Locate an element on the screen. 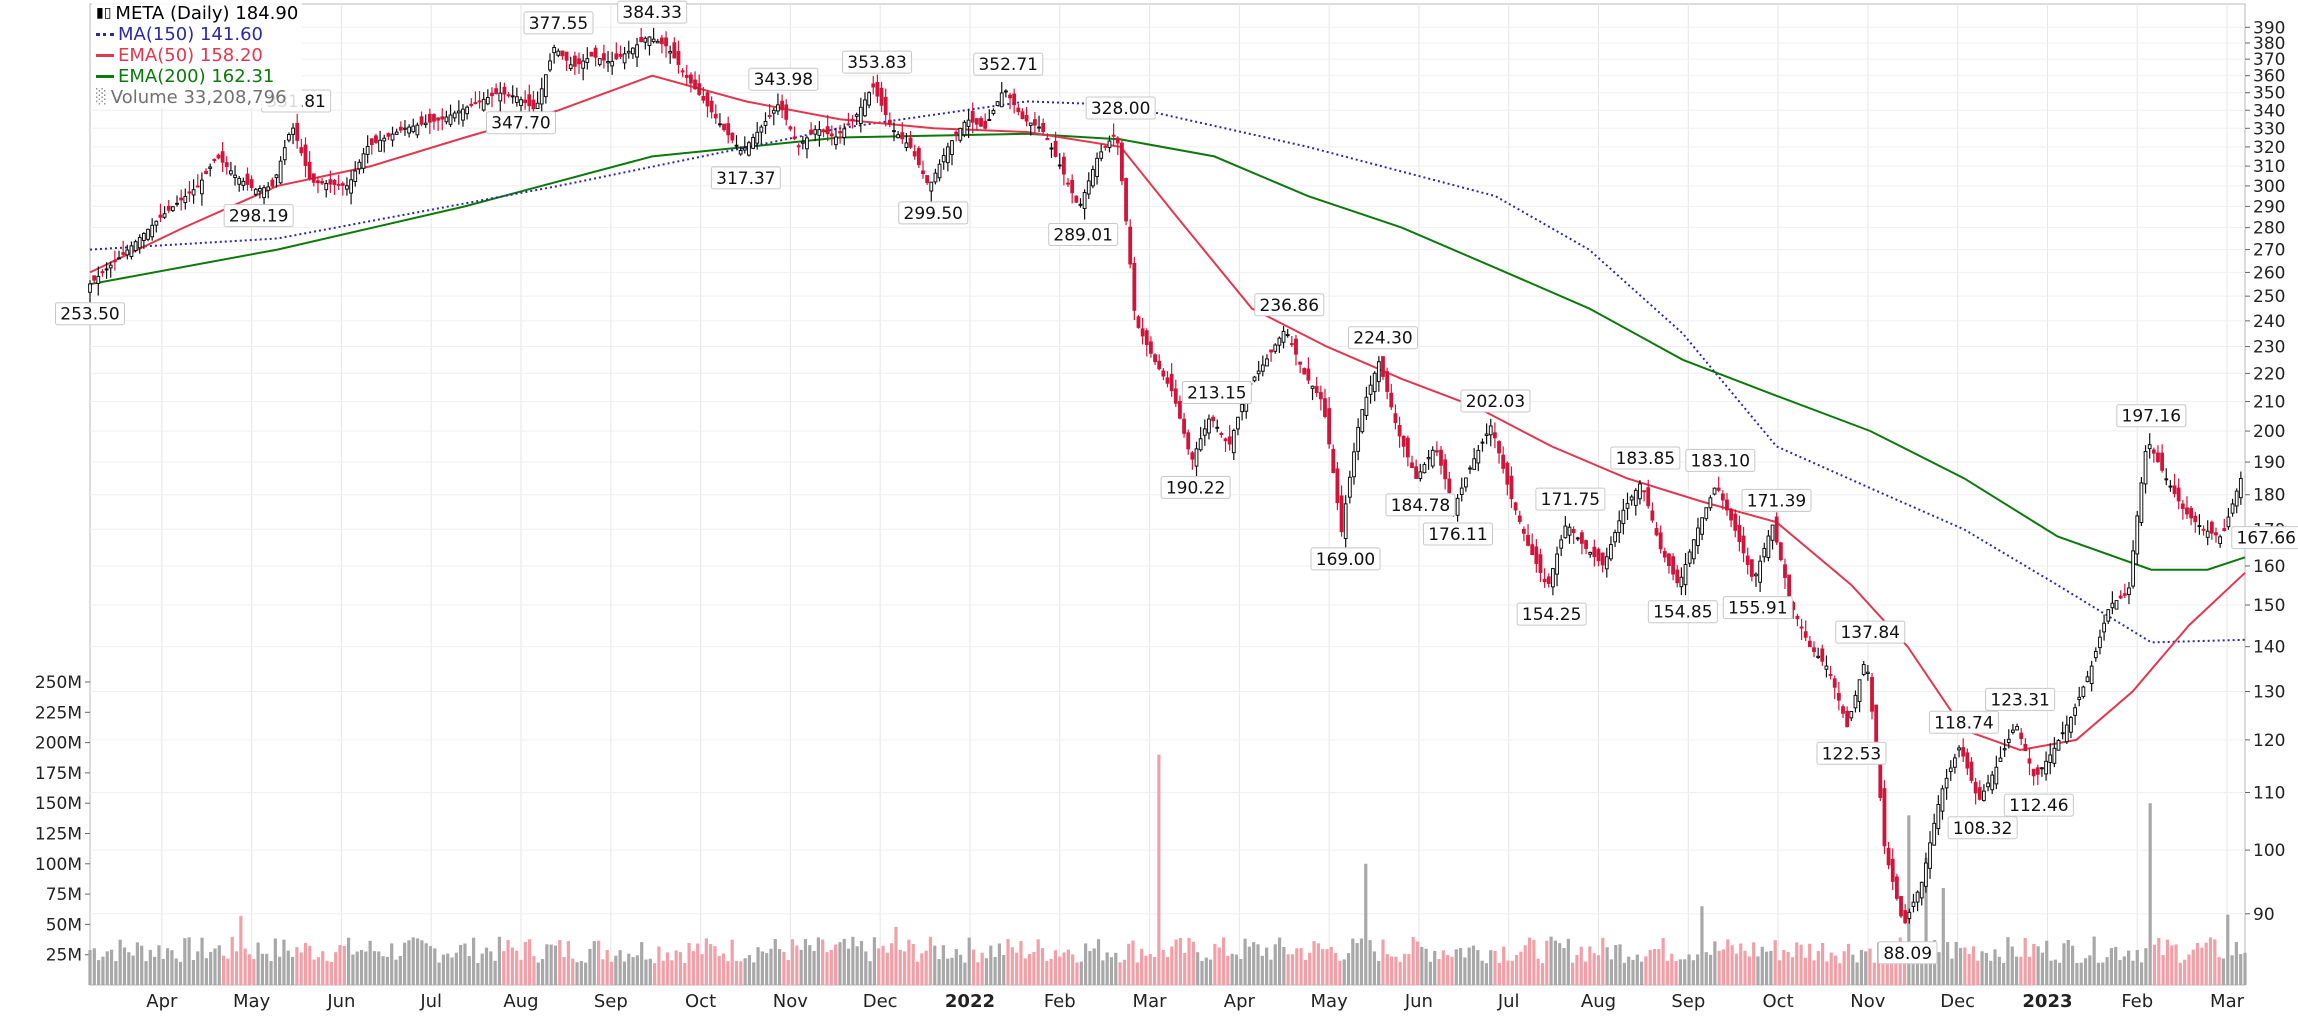 The image size is (2298, 1017). annotation-label: 171.39 is located at coordinates (1776, 501).